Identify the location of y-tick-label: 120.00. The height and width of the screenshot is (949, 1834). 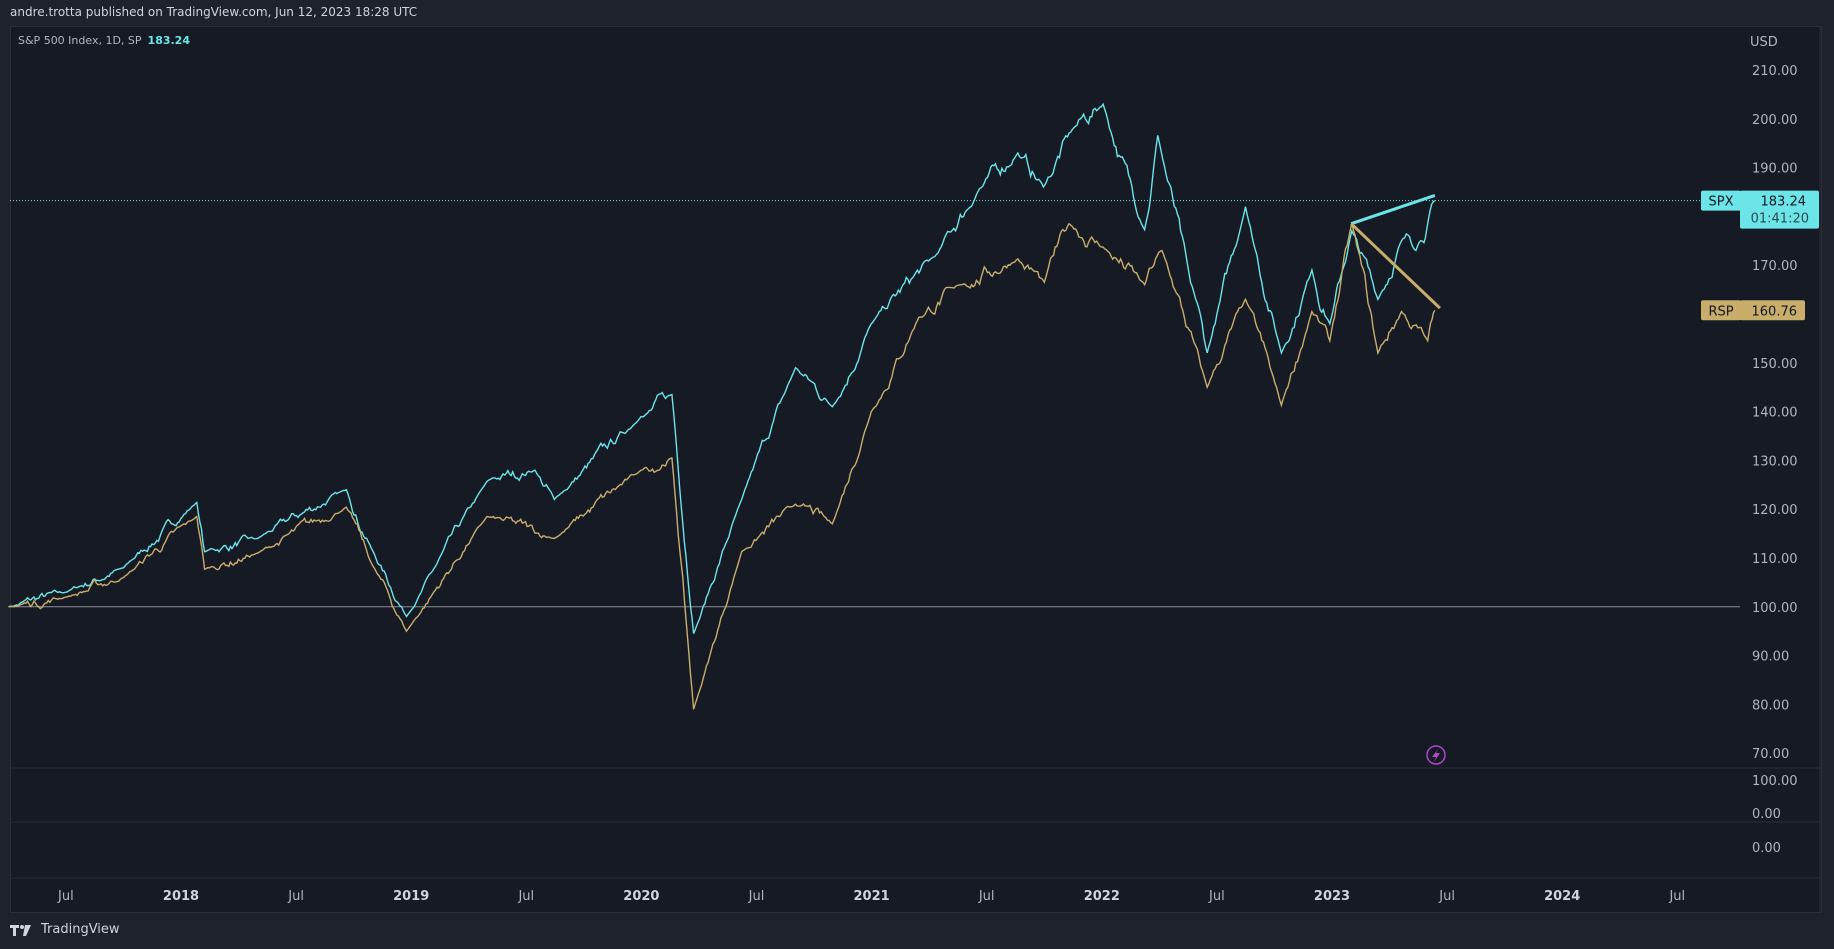
(1775, 510).